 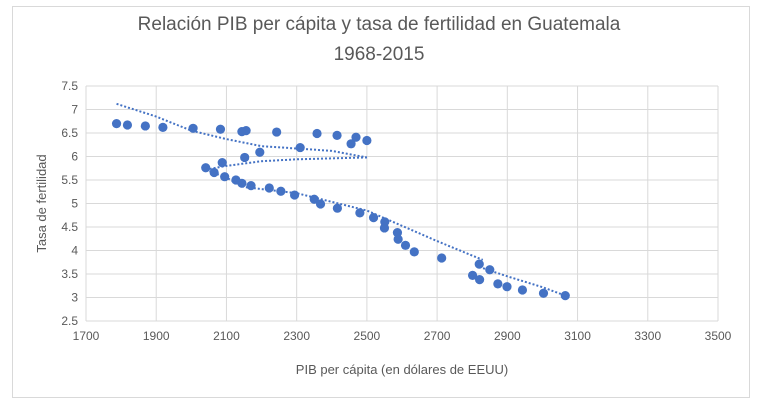 I want to click on y-tick-label: 5, so click(x=74, y=204).